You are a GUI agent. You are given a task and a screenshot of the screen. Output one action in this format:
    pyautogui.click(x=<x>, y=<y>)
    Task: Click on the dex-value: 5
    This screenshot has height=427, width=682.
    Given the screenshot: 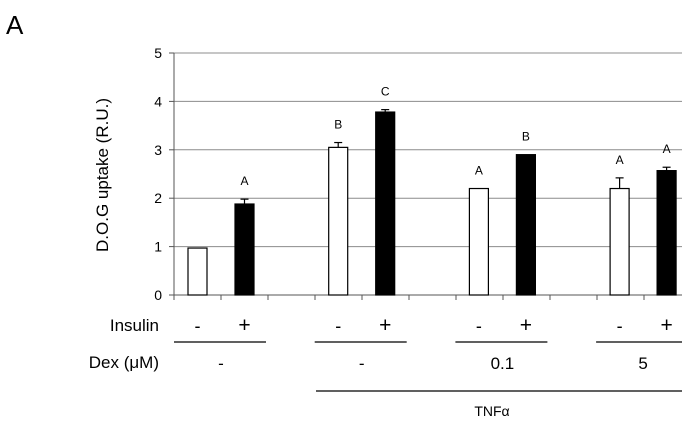 What is the action you would take?
    pyautogui.click(x=642, y=363)
    